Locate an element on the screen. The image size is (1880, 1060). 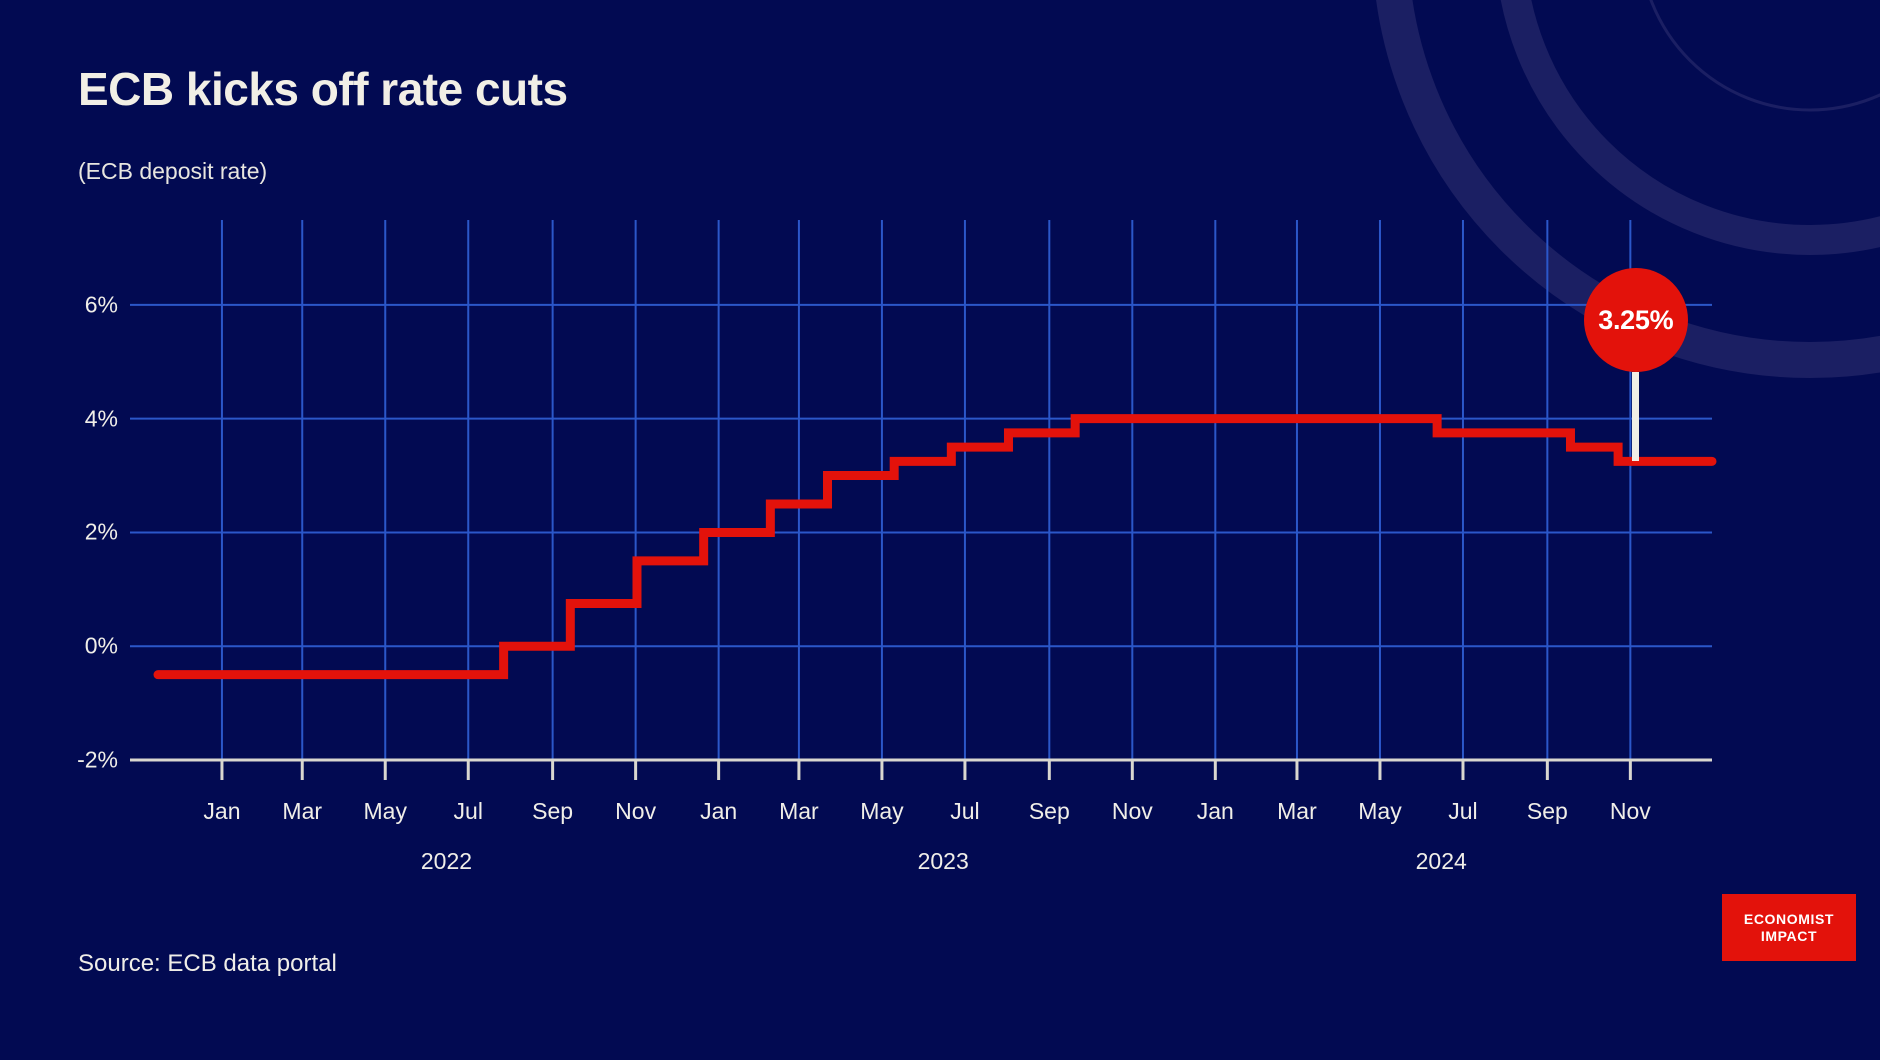
callout-value: 3.25% is located at coordinates (1636, 319).